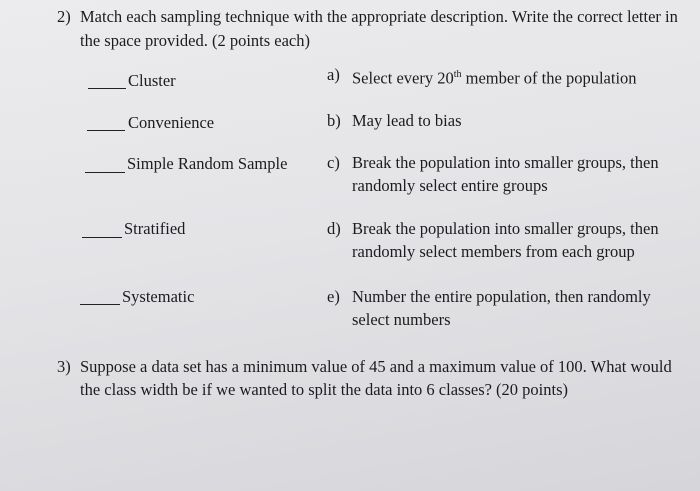 This screenshot has width=700, height=491. I want to click on technique-simple-random-sample: Simple Random Sample, so click(207, 163).